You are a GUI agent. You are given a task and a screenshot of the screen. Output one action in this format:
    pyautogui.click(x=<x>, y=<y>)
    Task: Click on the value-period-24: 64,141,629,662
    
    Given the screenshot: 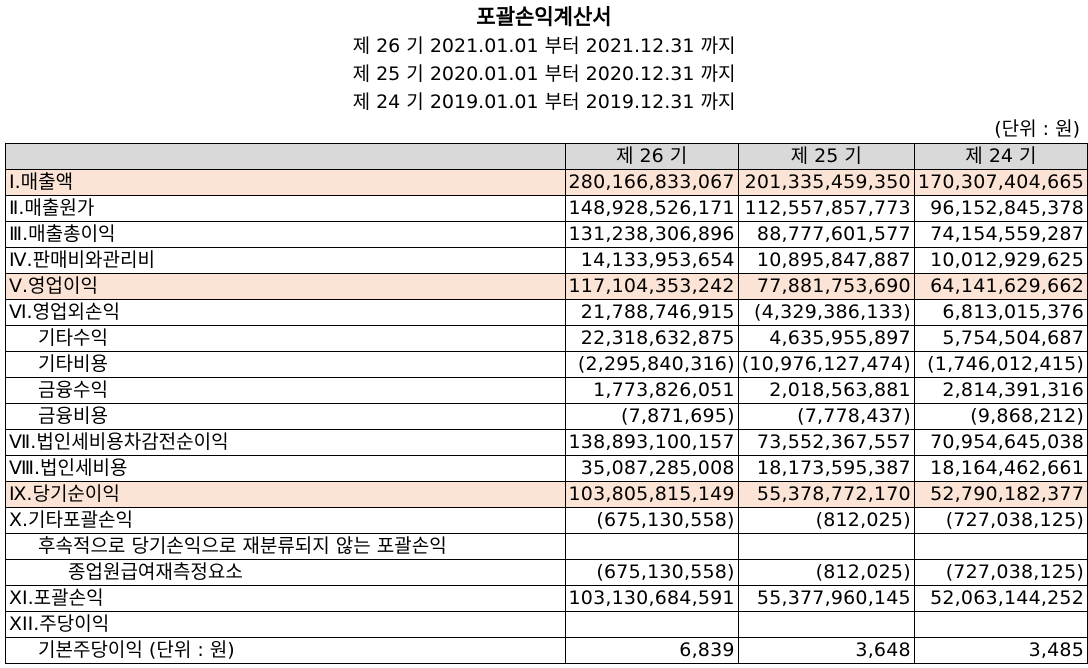 What is the action you would take?
    pyautogui.click(x=1000, y=286)
    